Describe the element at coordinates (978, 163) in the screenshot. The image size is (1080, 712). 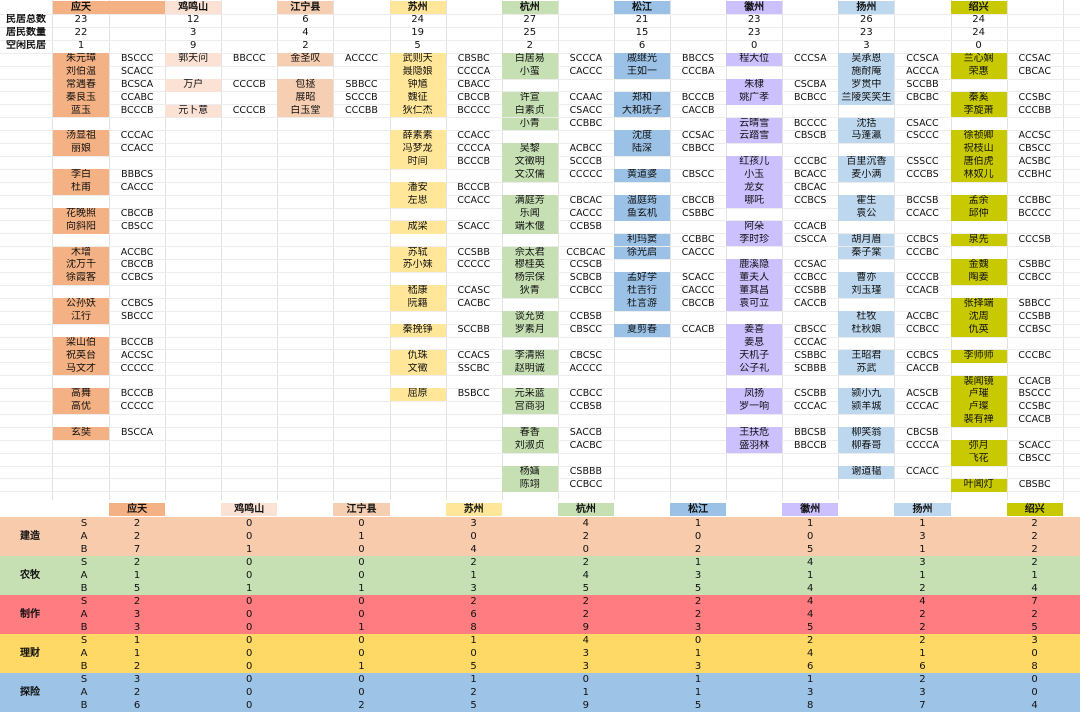
I see `resident-name: 唐伯虎` at that location.